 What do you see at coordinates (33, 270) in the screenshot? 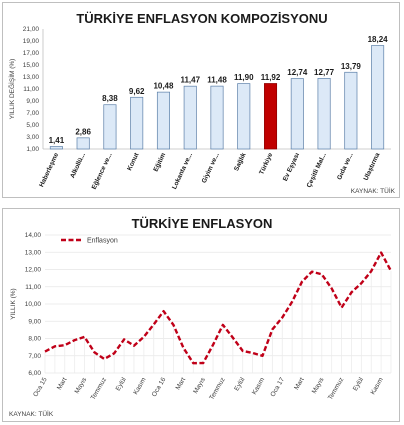
I see `y-tick-label: 12,00` at bounding box center [33, 270].